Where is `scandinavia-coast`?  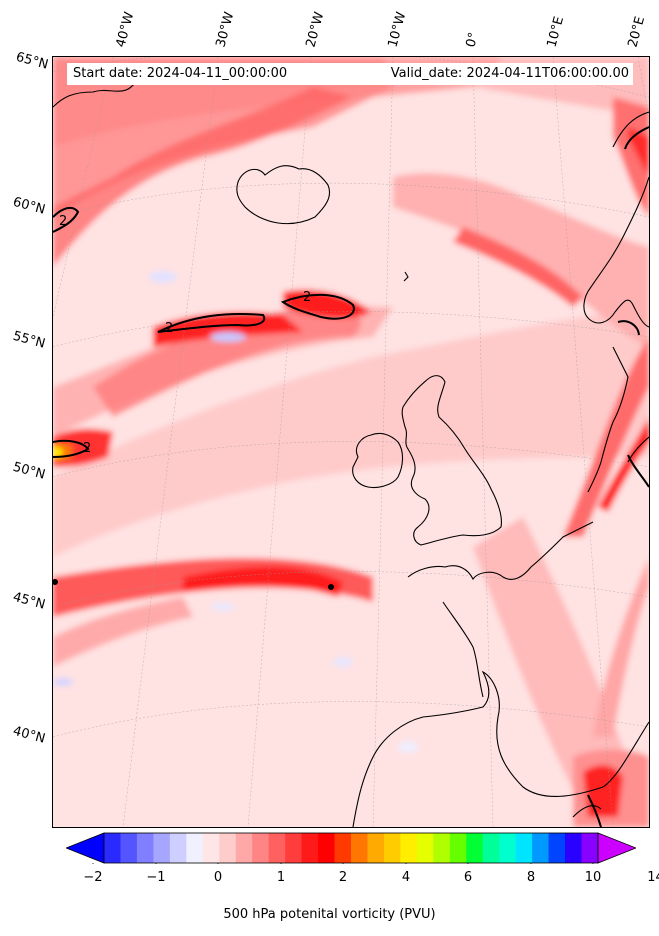
scandinavia-coast is located at coordinates (616, 252).